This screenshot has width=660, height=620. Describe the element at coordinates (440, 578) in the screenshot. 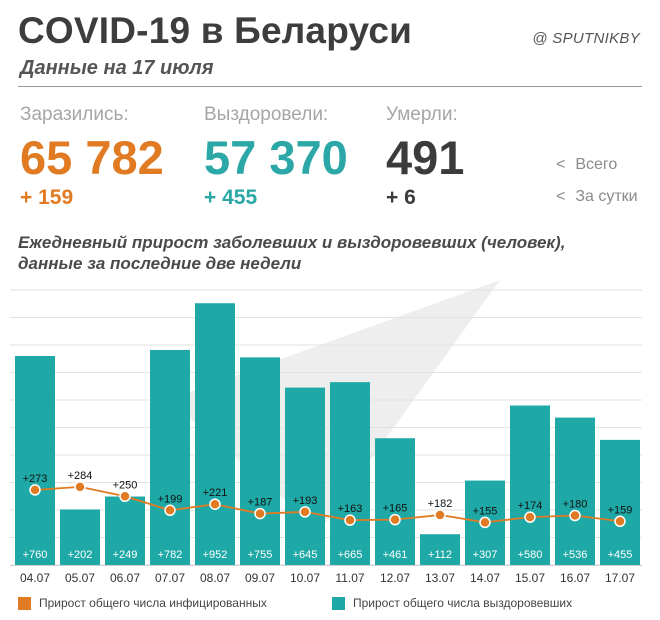

I see `x-tick-label: 13.07` at that location.